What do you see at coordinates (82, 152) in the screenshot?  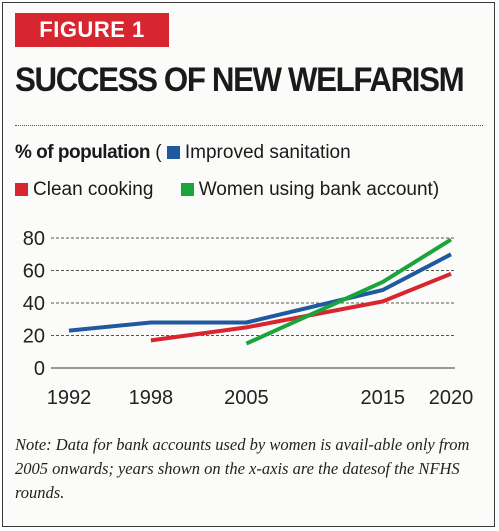 I see `unit-label: % of population` at bounding box center [82, 152].